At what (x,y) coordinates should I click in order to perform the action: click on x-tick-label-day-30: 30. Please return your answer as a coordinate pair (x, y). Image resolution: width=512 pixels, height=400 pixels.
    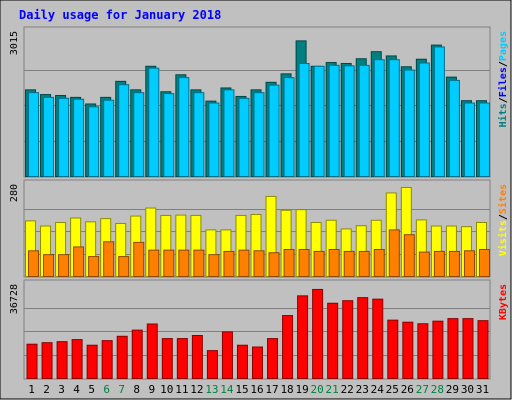
    Looking at the image, I should click on (467, 389).